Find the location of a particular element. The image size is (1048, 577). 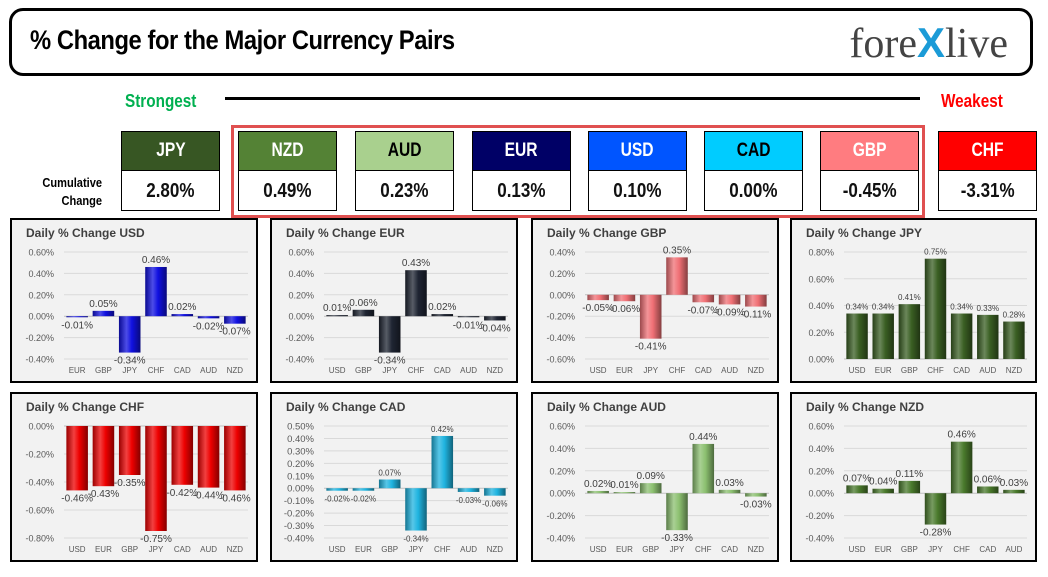

currency-code-text: EUR is located at coordinates (521, 150).